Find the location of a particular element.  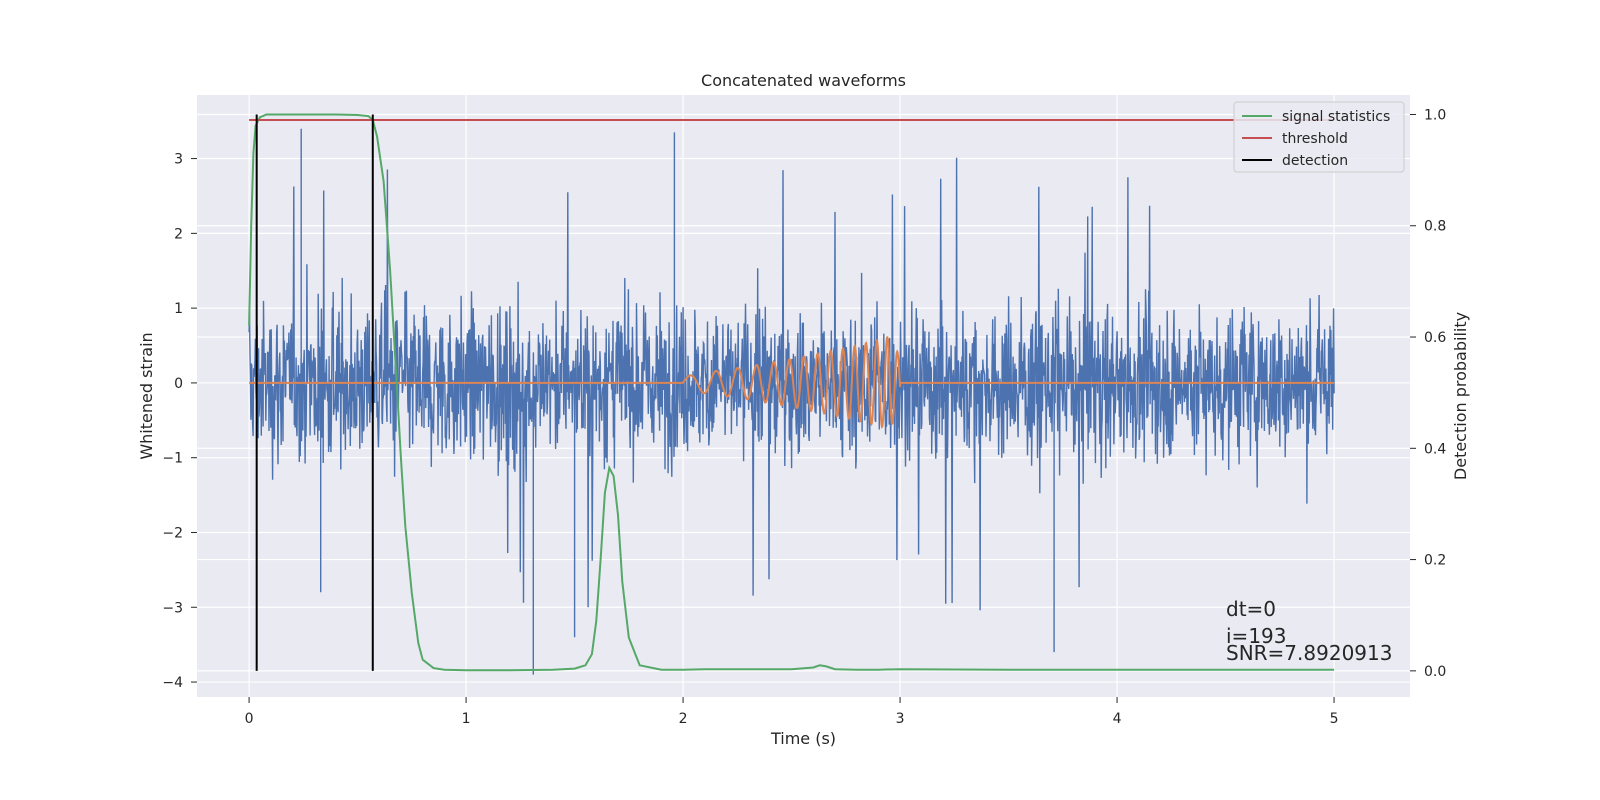

x-axis-label: Time (s) is located at coordinates (803, 738).